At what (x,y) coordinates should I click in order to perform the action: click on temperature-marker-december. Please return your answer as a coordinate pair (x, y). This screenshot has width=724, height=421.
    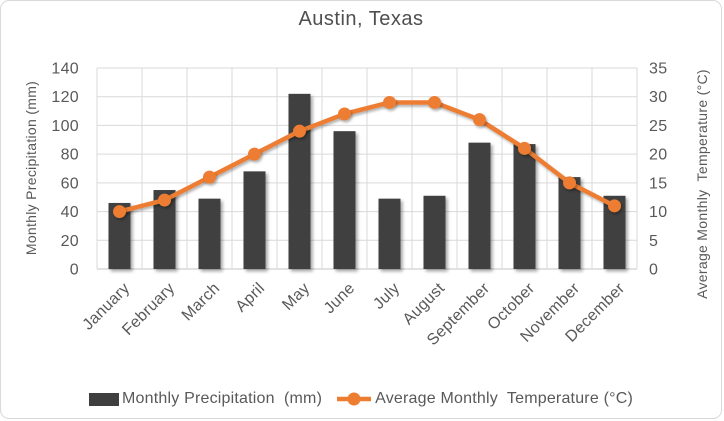
    Looking at the image, I should click on (614, 206).